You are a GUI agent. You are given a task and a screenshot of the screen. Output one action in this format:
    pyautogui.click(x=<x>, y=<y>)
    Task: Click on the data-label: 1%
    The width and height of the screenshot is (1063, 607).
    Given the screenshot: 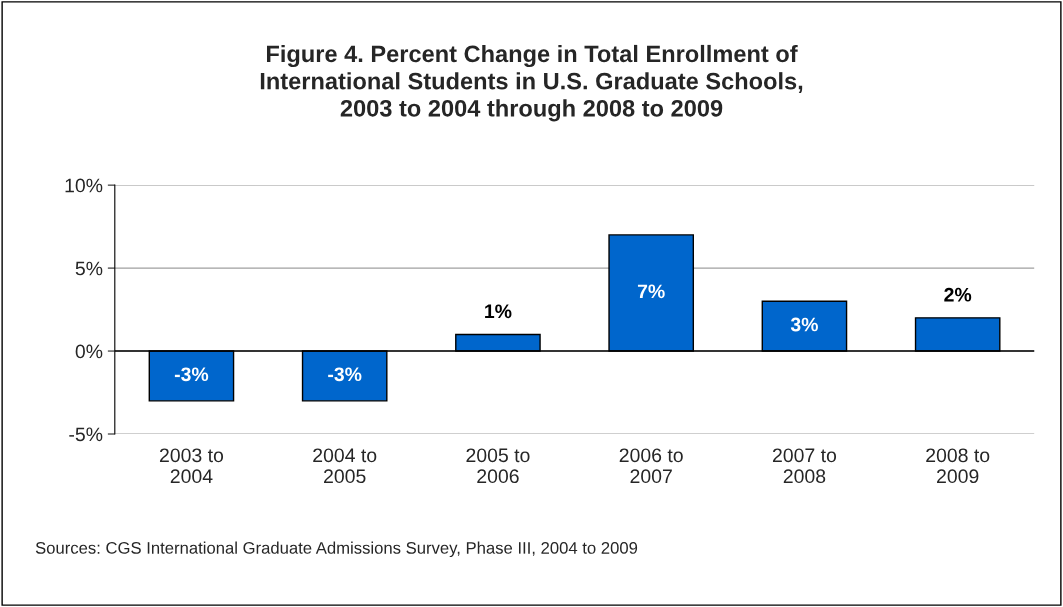 What is the action you would take?
    pyautogui.click(x=498, y=311)
    